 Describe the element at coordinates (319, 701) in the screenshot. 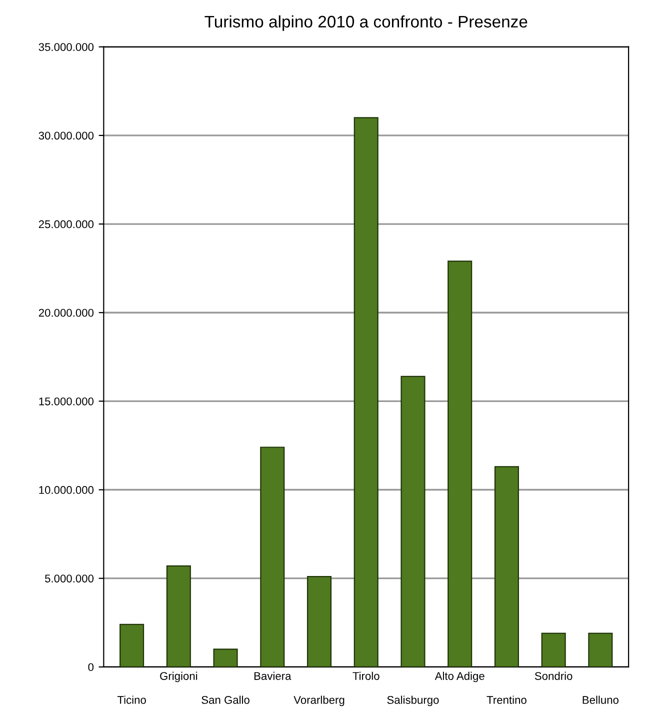

I see `x-tick-label: Vorarlberg` at that location.